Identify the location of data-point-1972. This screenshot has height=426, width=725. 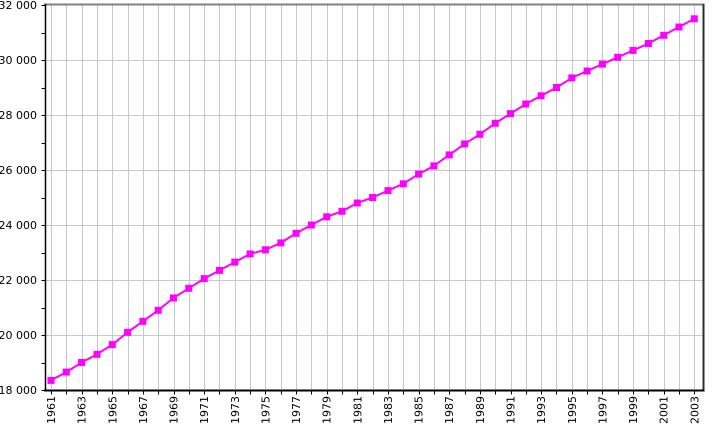
(219, 270).